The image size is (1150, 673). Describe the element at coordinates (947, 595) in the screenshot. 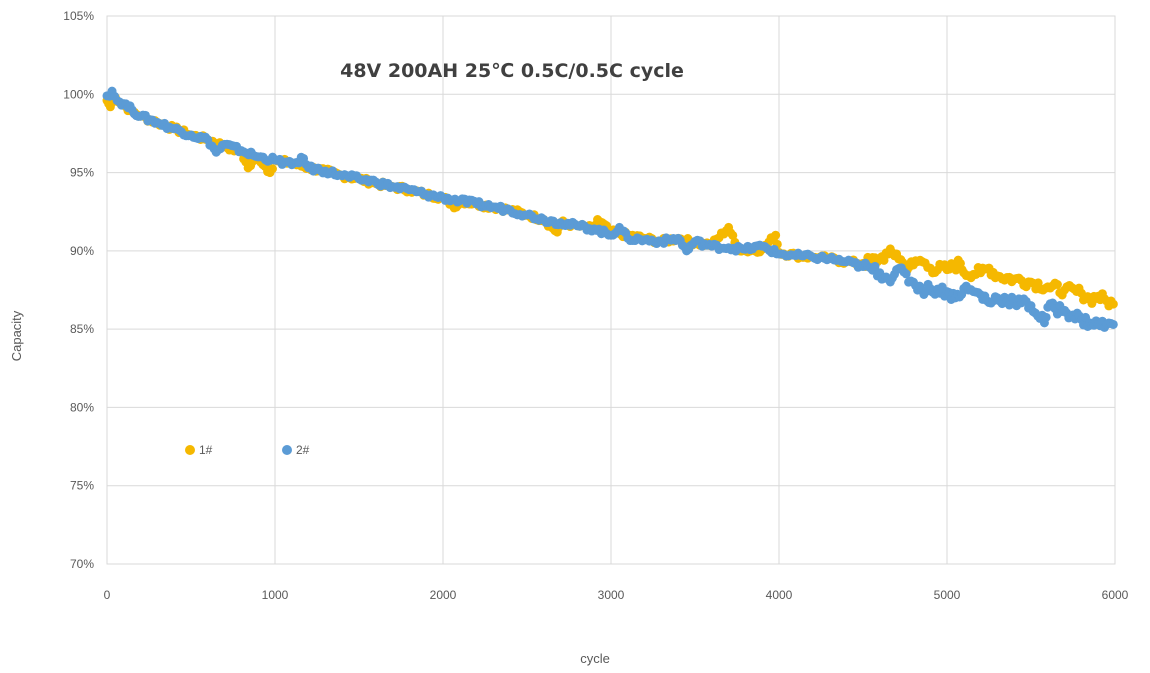

I see `x-tick-label: 5000` at that location.